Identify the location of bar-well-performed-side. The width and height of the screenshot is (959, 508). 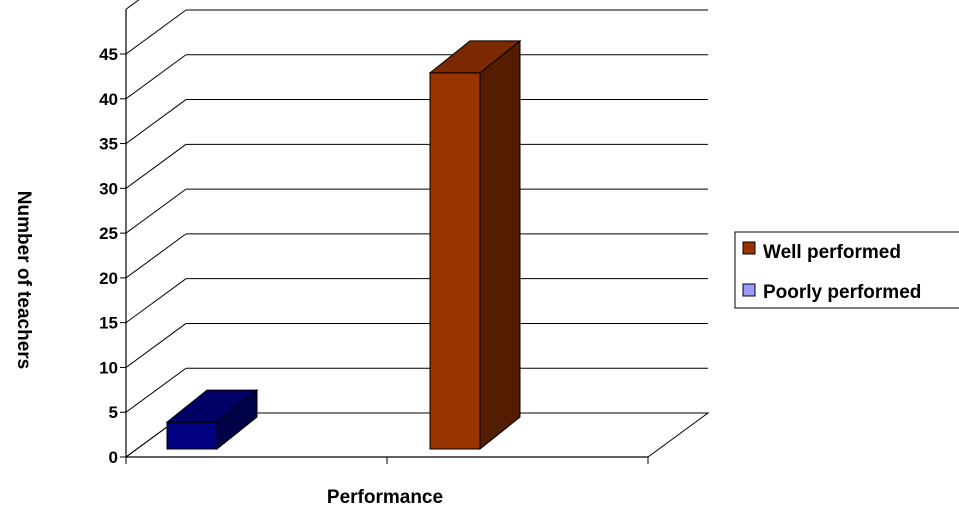
(500, 245).